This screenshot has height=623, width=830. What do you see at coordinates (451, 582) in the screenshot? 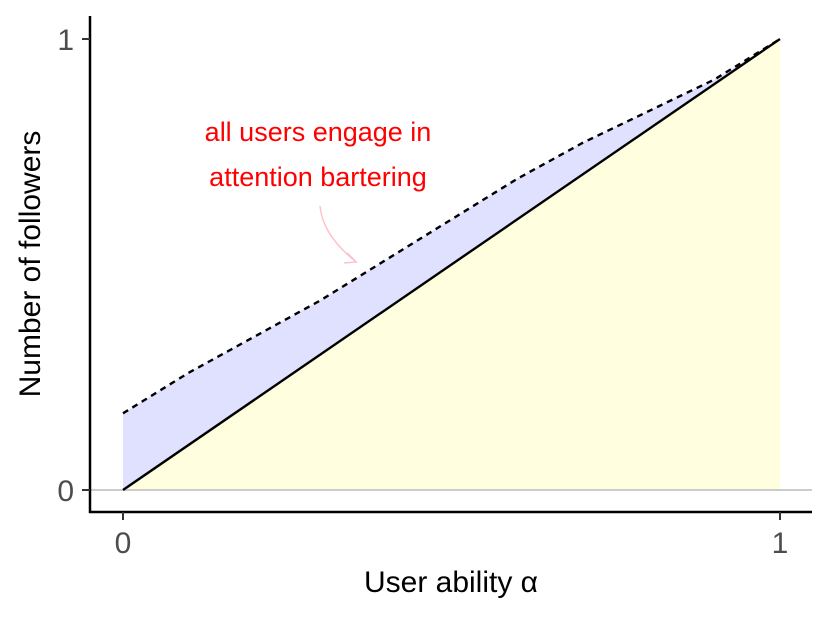
I see `x-axis-title: User ability α` at bounding box center [451, 582].